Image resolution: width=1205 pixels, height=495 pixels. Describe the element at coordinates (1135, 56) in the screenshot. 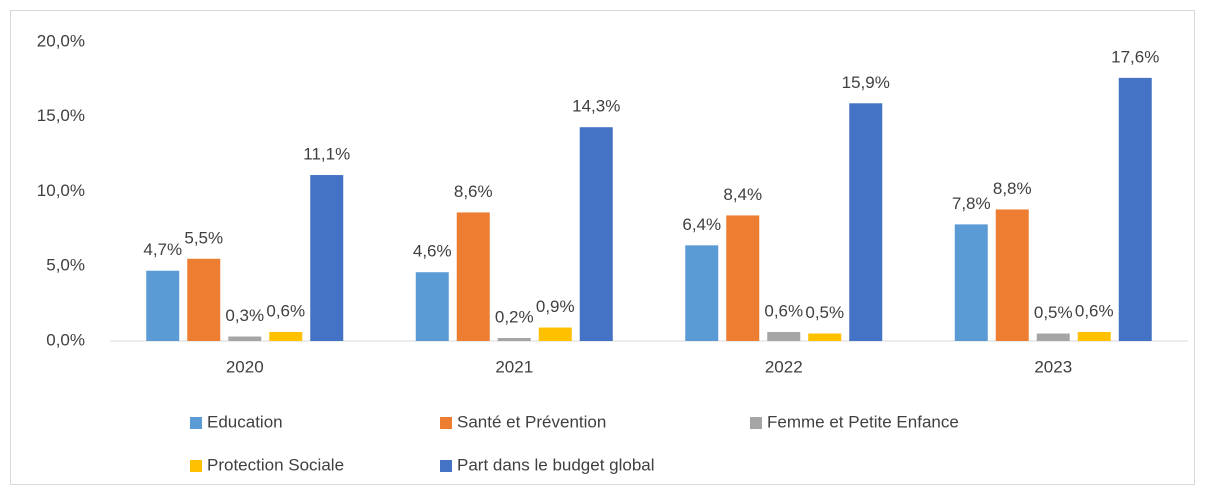

I see `data-label: 17,6%` at that location.